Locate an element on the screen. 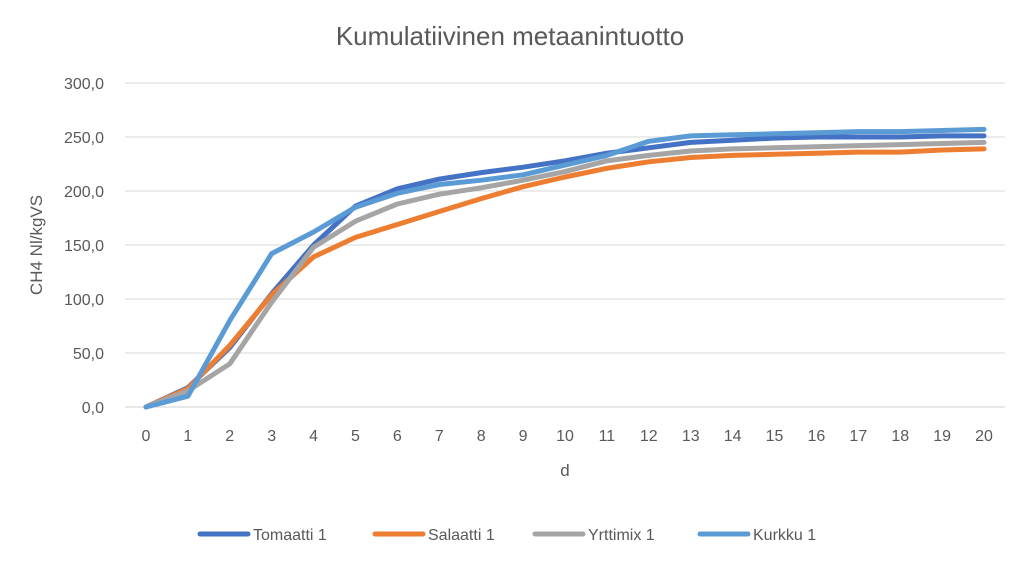  x-tick-label: 0 is located at coordinates (145, 436).